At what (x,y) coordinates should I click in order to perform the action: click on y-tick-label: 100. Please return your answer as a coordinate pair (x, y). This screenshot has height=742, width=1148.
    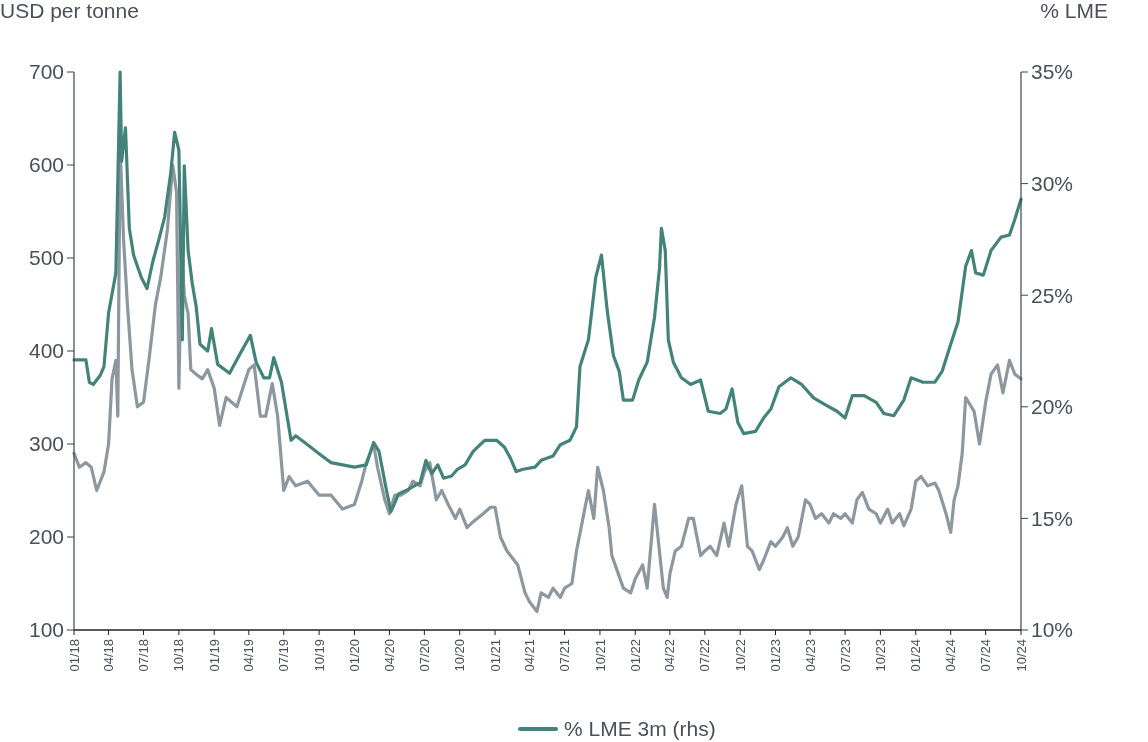
    Looking at the image, I should click on (46, 630).